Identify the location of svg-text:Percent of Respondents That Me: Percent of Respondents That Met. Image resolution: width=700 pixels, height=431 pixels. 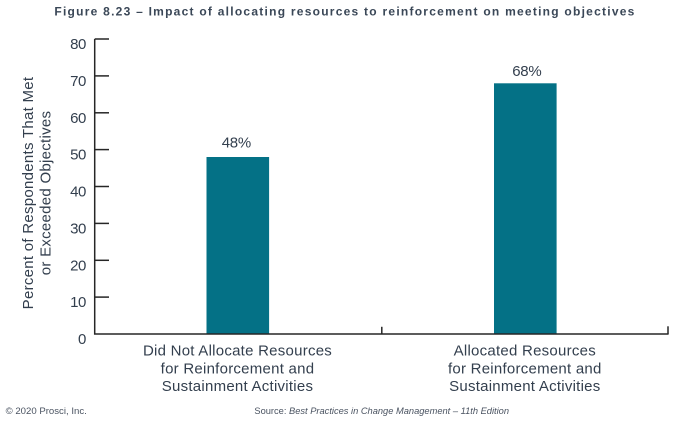
(28, 192).